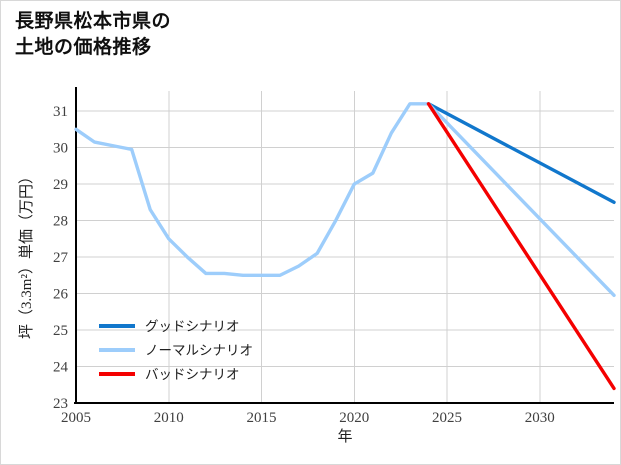 This screenshot has height=465, width=621. Describe the element at coordinates (60, 185) in the screenshot. I see `y-tick-label: 29` at that location.